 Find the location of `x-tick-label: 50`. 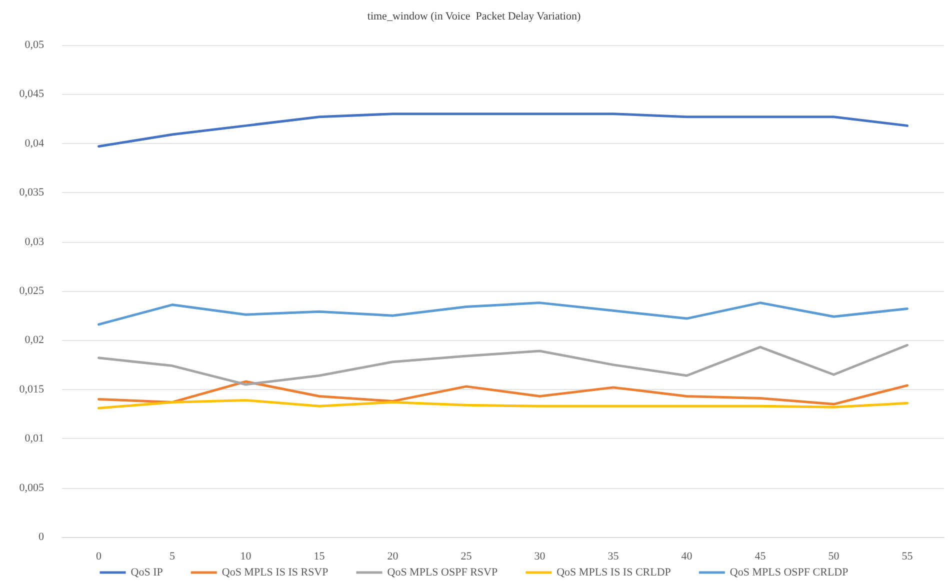

x-tick-label: 50 is located at coordinates (834, 556).